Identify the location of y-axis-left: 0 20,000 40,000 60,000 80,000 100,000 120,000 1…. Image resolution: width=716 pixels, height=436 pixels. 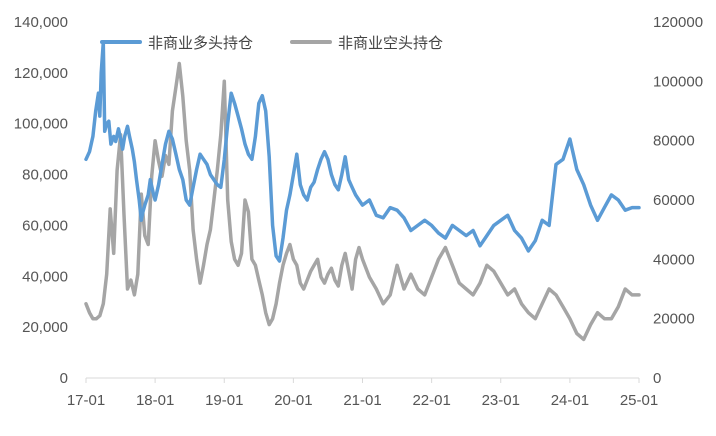
(41, 200).